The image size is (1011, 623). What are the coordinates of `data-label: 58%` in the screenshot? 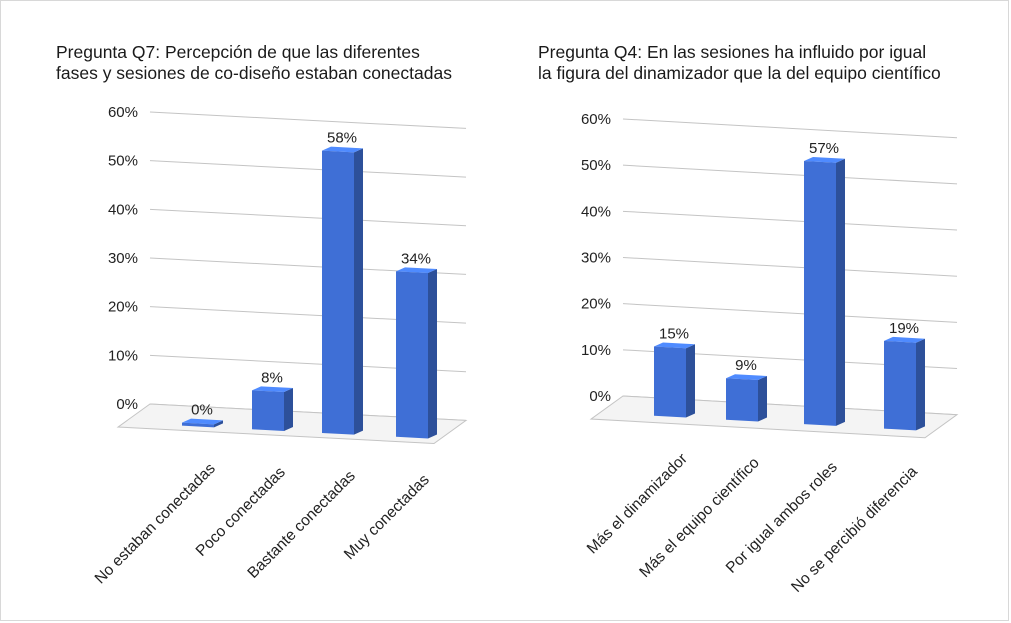 It's located at (342, 138).